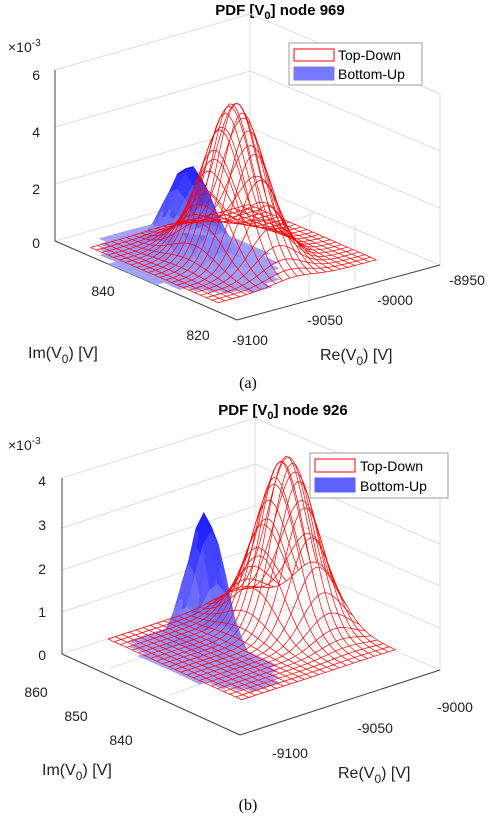 The image size is (496, 819). Describe the element at coordinates (263, 253) in the screenshot. I see `bottom-up-cell` at that location.